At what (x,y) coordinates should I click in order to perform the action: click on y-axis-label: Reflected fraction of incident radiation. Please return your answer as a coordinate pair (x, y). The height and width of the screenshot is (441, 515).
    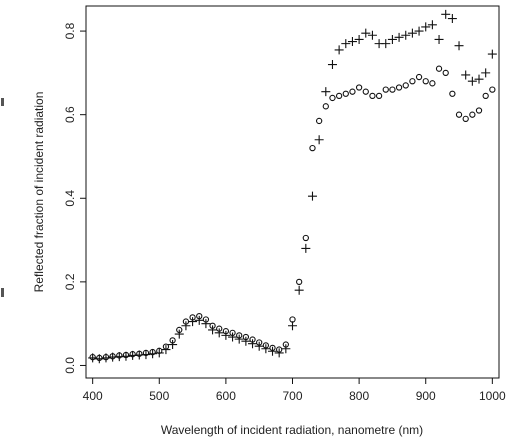
    Looking at the image, I should click on (39, 192).